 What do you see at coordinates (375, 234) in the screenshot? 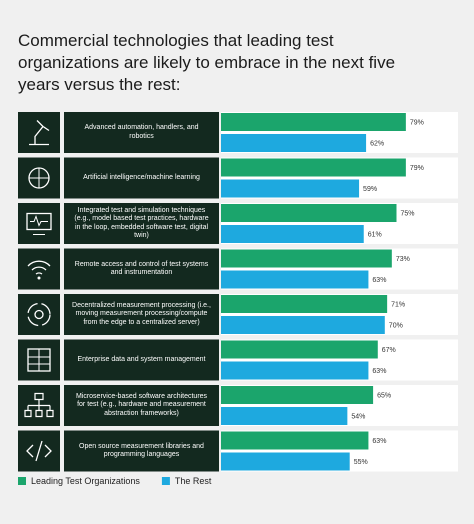
I see `value-label: 61%` at bounding box center [375, 234].